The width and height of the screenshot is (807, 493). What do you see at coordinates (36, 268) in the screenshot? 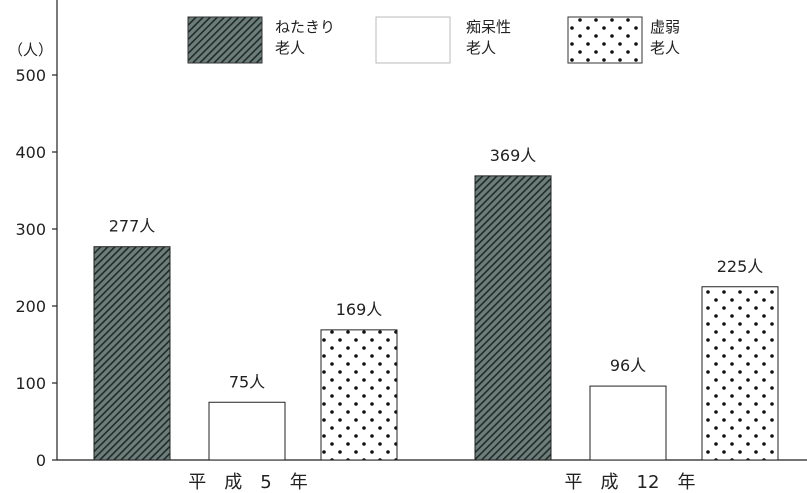
I see `y-axis-ticks: 0 100 200 300 400 500` at bounding box center [36, 268].